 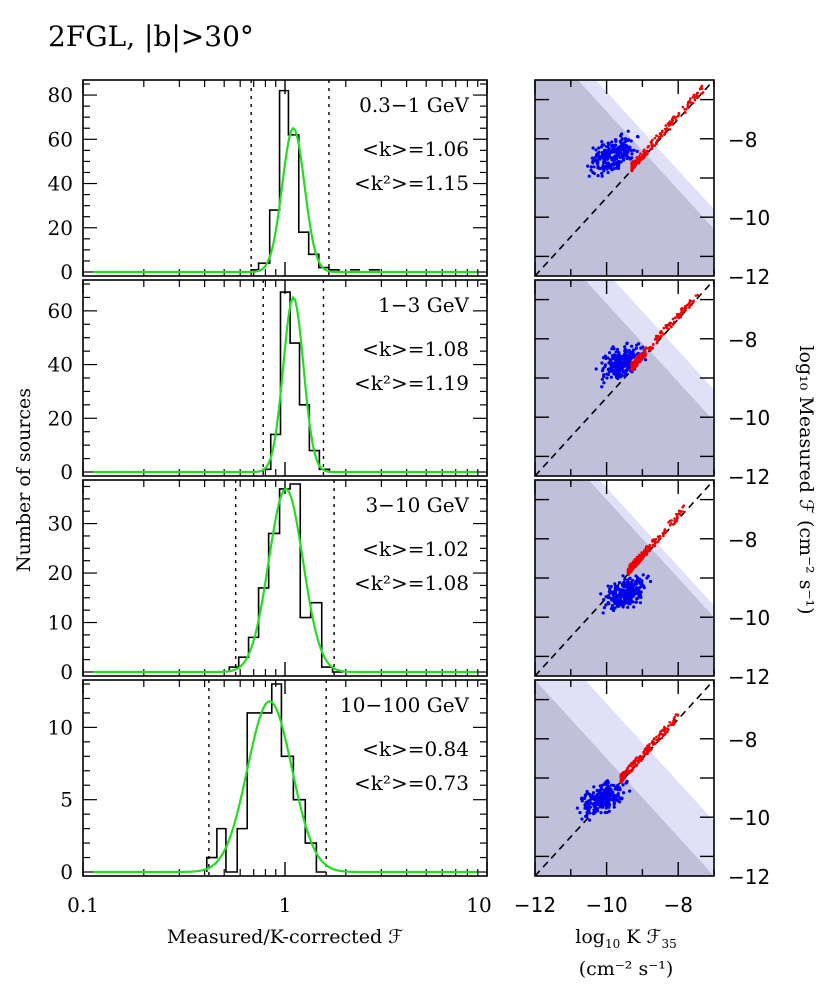 I want to click on energy-band-label: 1−3 GeV, so click(x=423, y=305).